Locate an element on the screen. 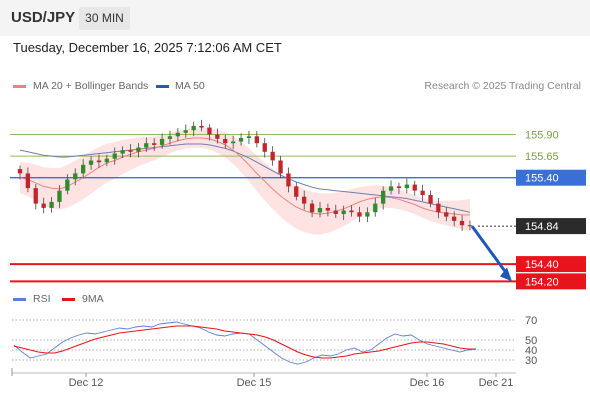 Image resolution: width=590 pixels, height=400 pixels. rsi-tick-70: 70 is located at coordinates (531, 321).